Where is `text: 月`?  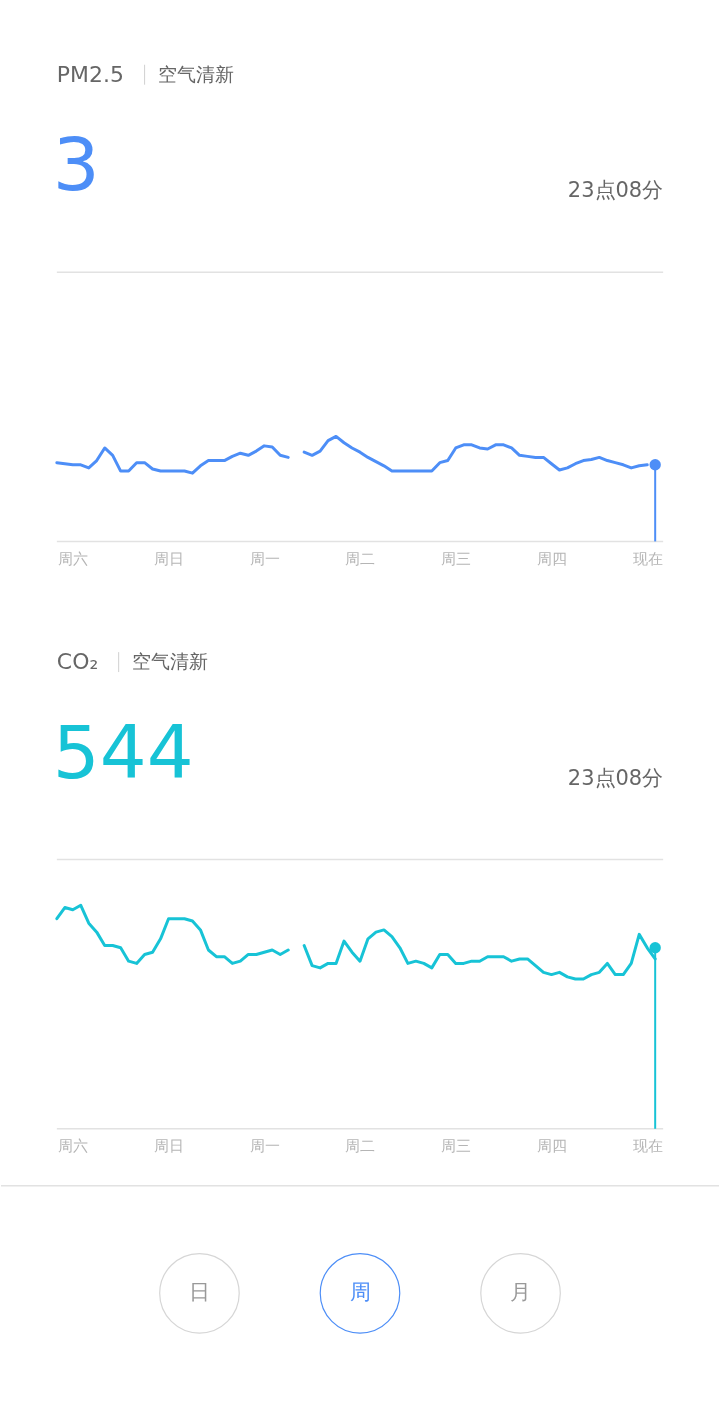
text: 月 is located at coordinates (521, 1292).